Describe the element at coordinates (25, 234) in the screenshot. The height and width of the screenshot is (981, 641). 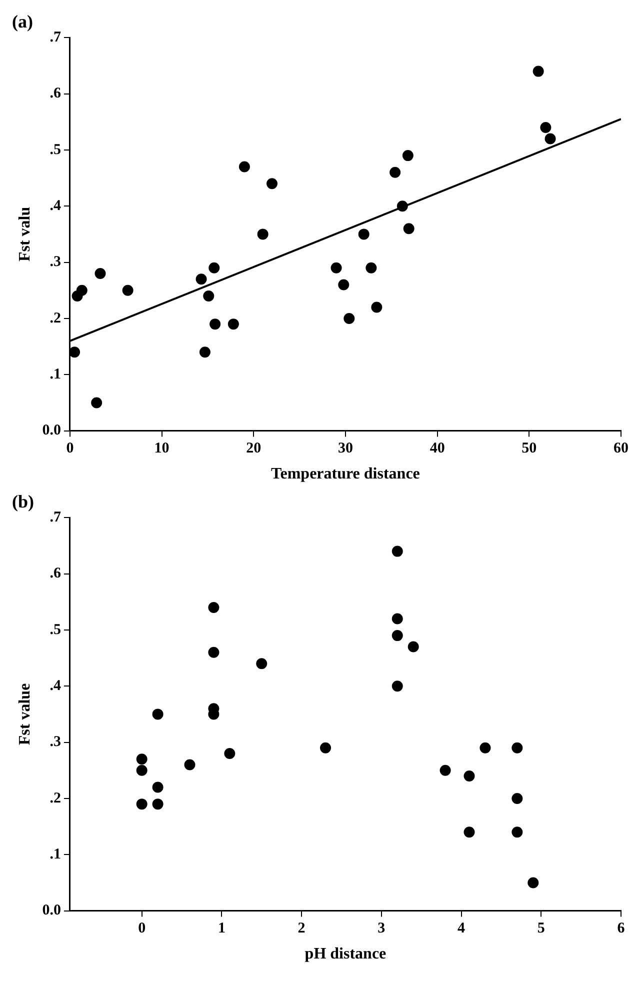
I see `y-axis-title: Fst valu` at that location.